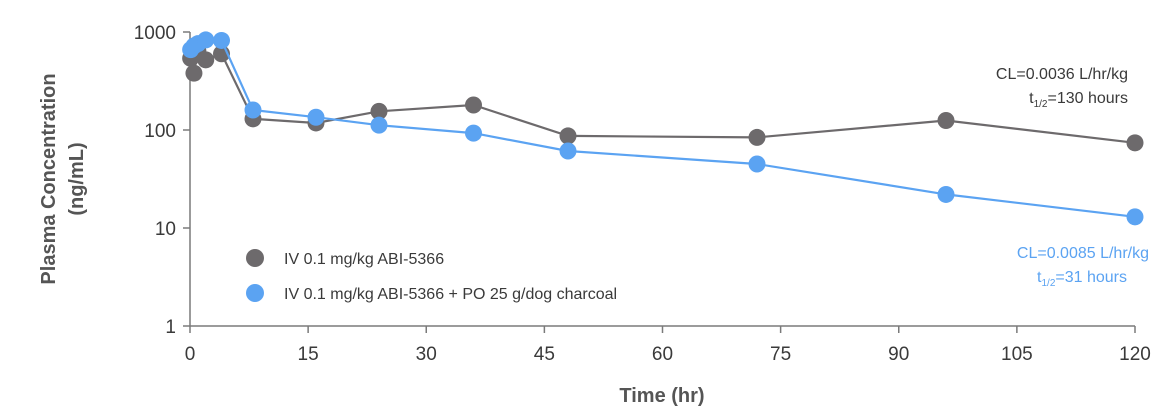  I want to click on x-tick-label: 0, so click(190, 354).